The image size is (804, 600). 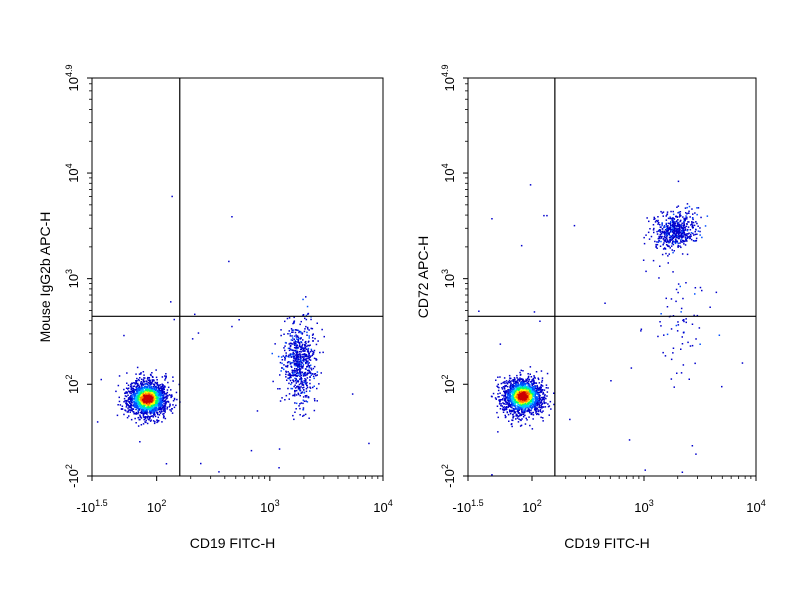 I want to click on x-axis-label: CD19 FITC-H, so click(x=607, y=543).